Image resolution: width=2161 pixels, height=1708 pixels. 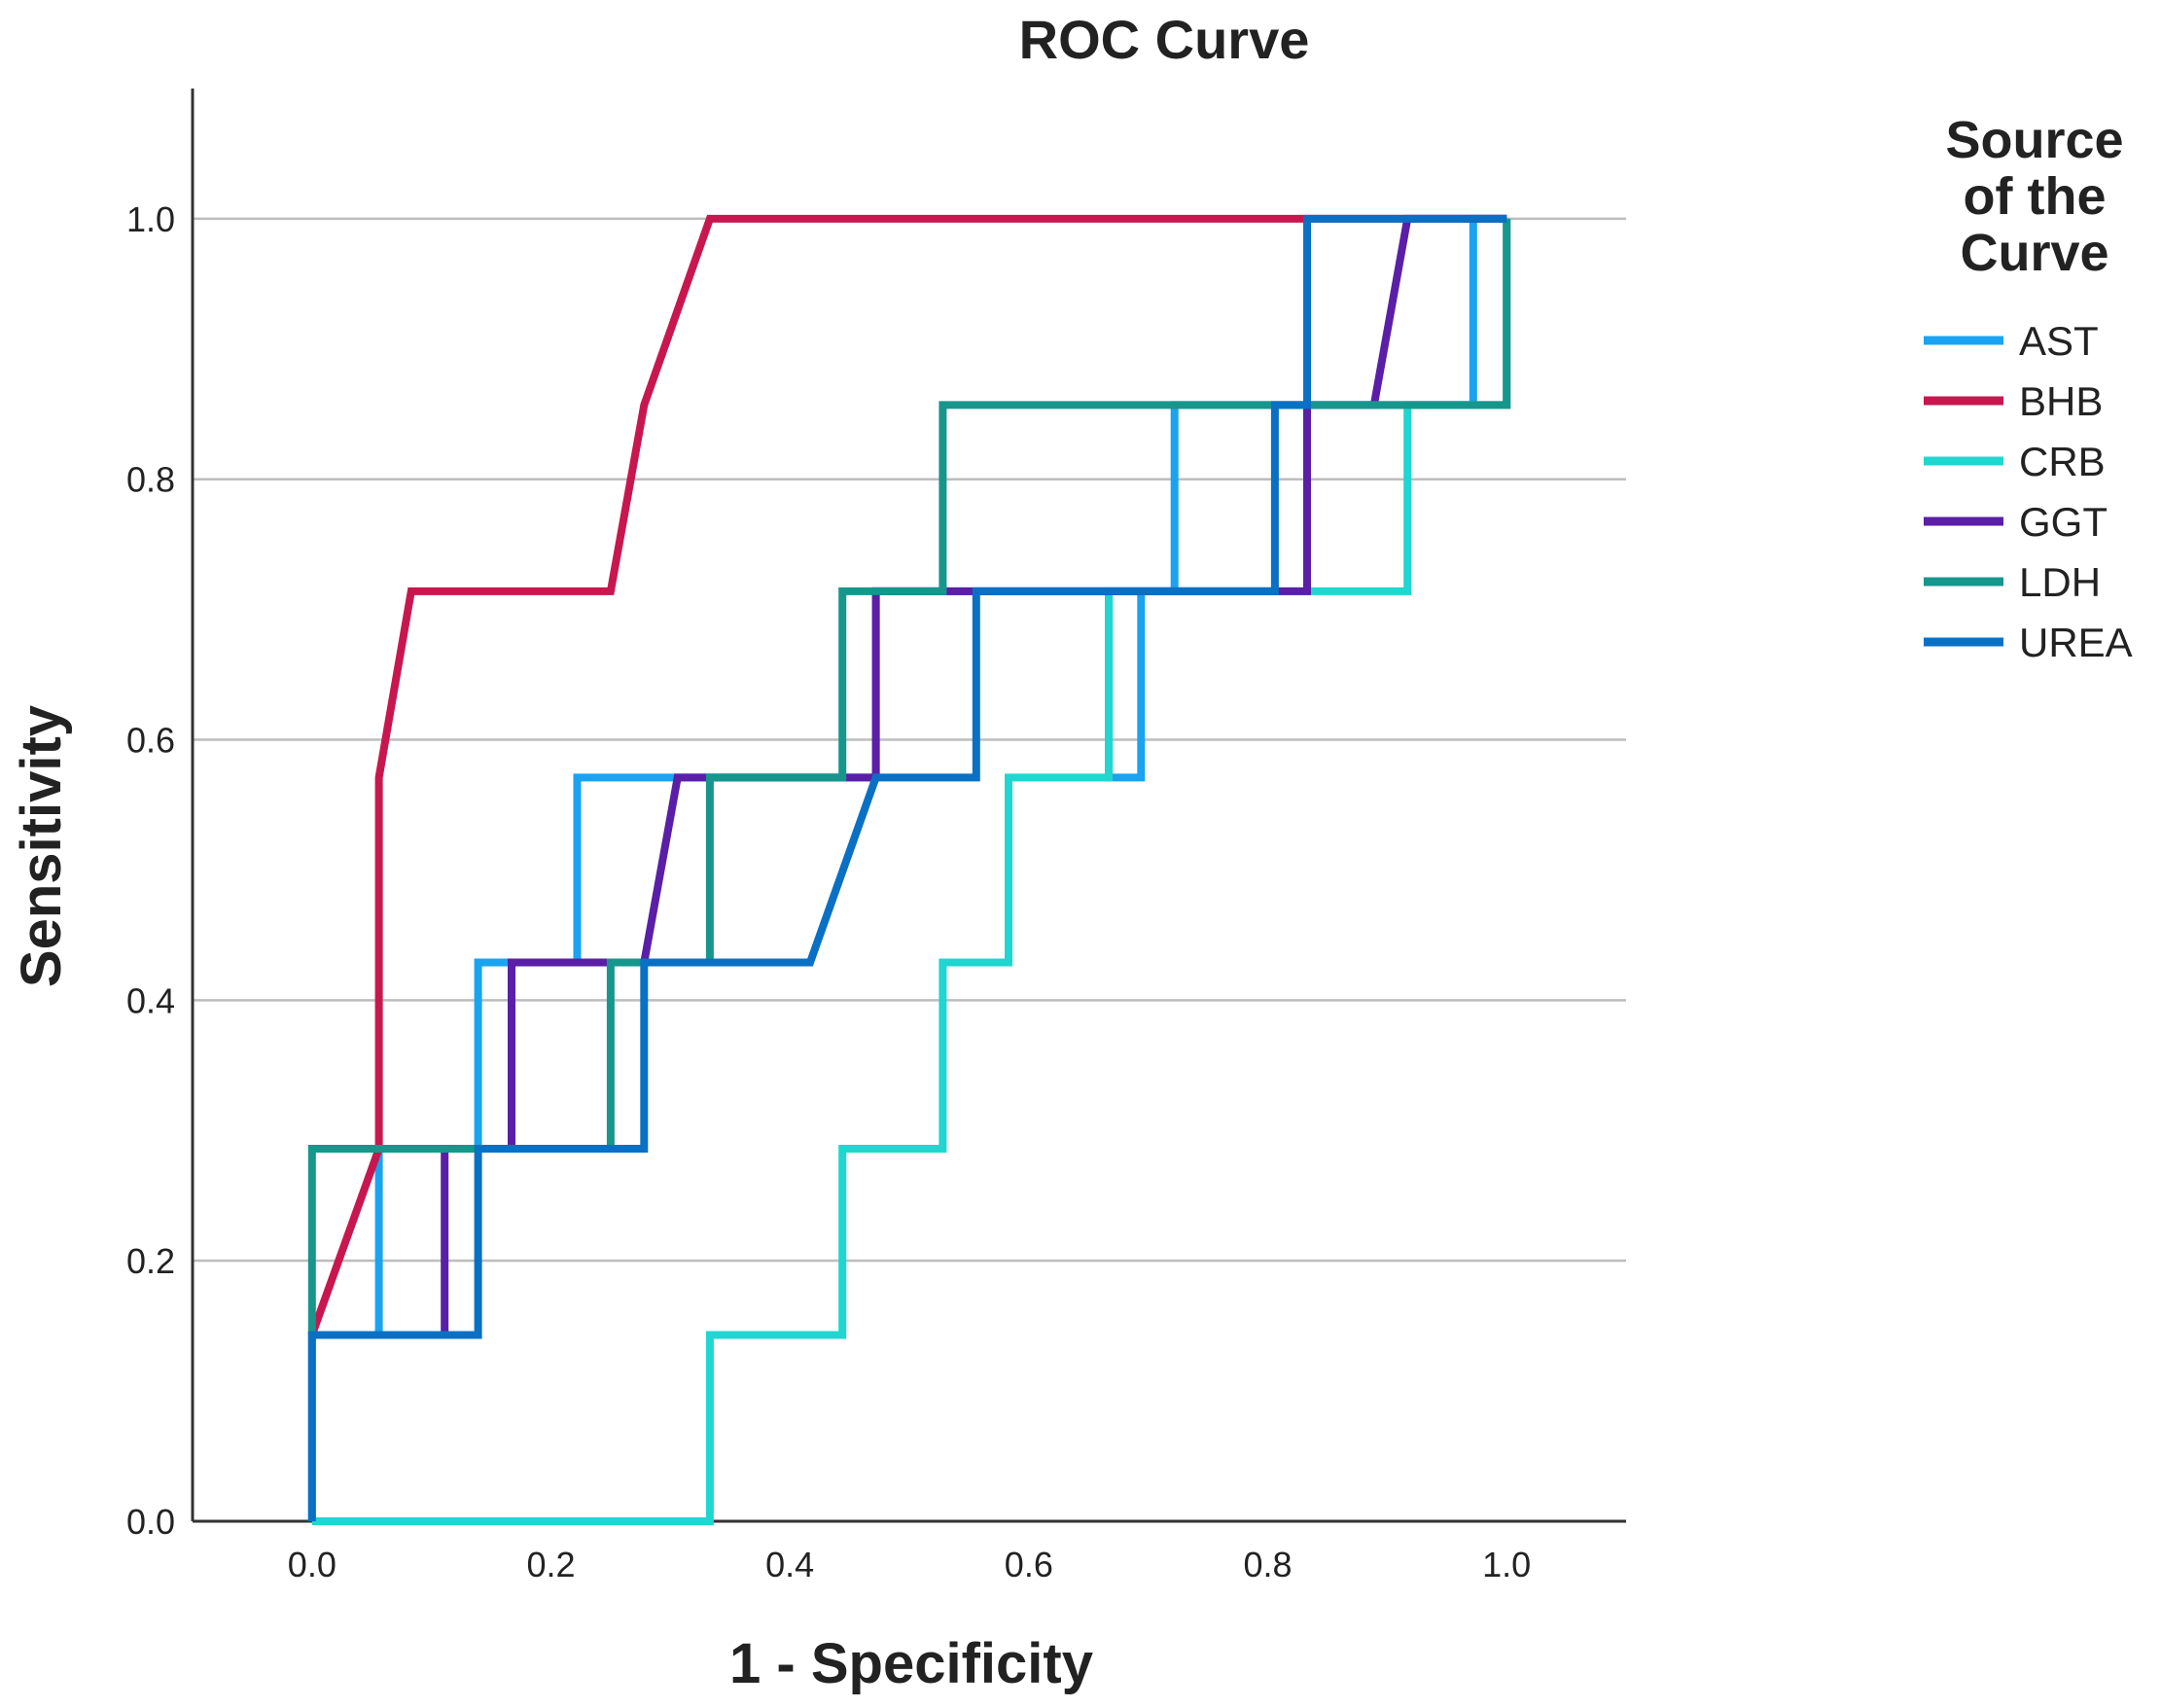 I want to click on x-tick-label: 1.0, so click(x=1506, y=1565).